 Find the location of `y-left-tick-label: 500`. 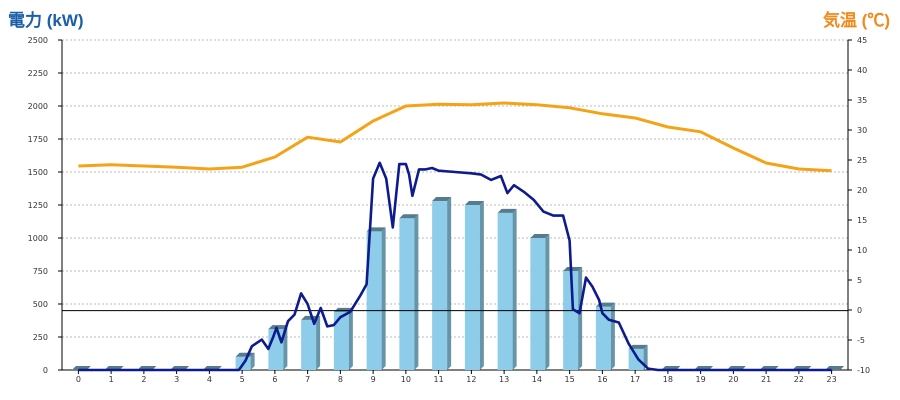

y-left-tick-label: 500 is located at coordinates (40, 304).